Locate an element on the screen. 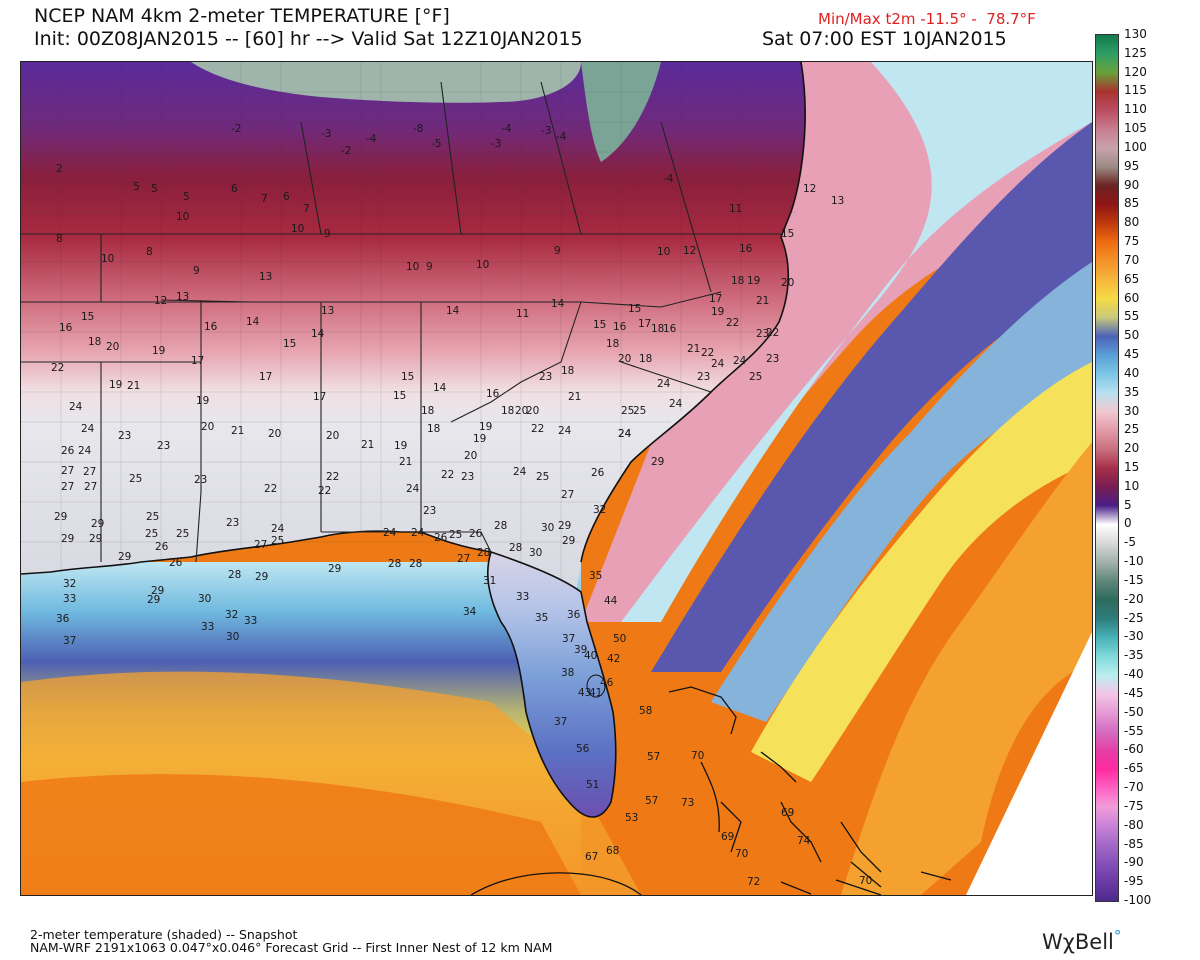 The height and width of the screenshot is (960, 1200). colorbar-tick-label: -60 is located at coordinates (1134, 749).